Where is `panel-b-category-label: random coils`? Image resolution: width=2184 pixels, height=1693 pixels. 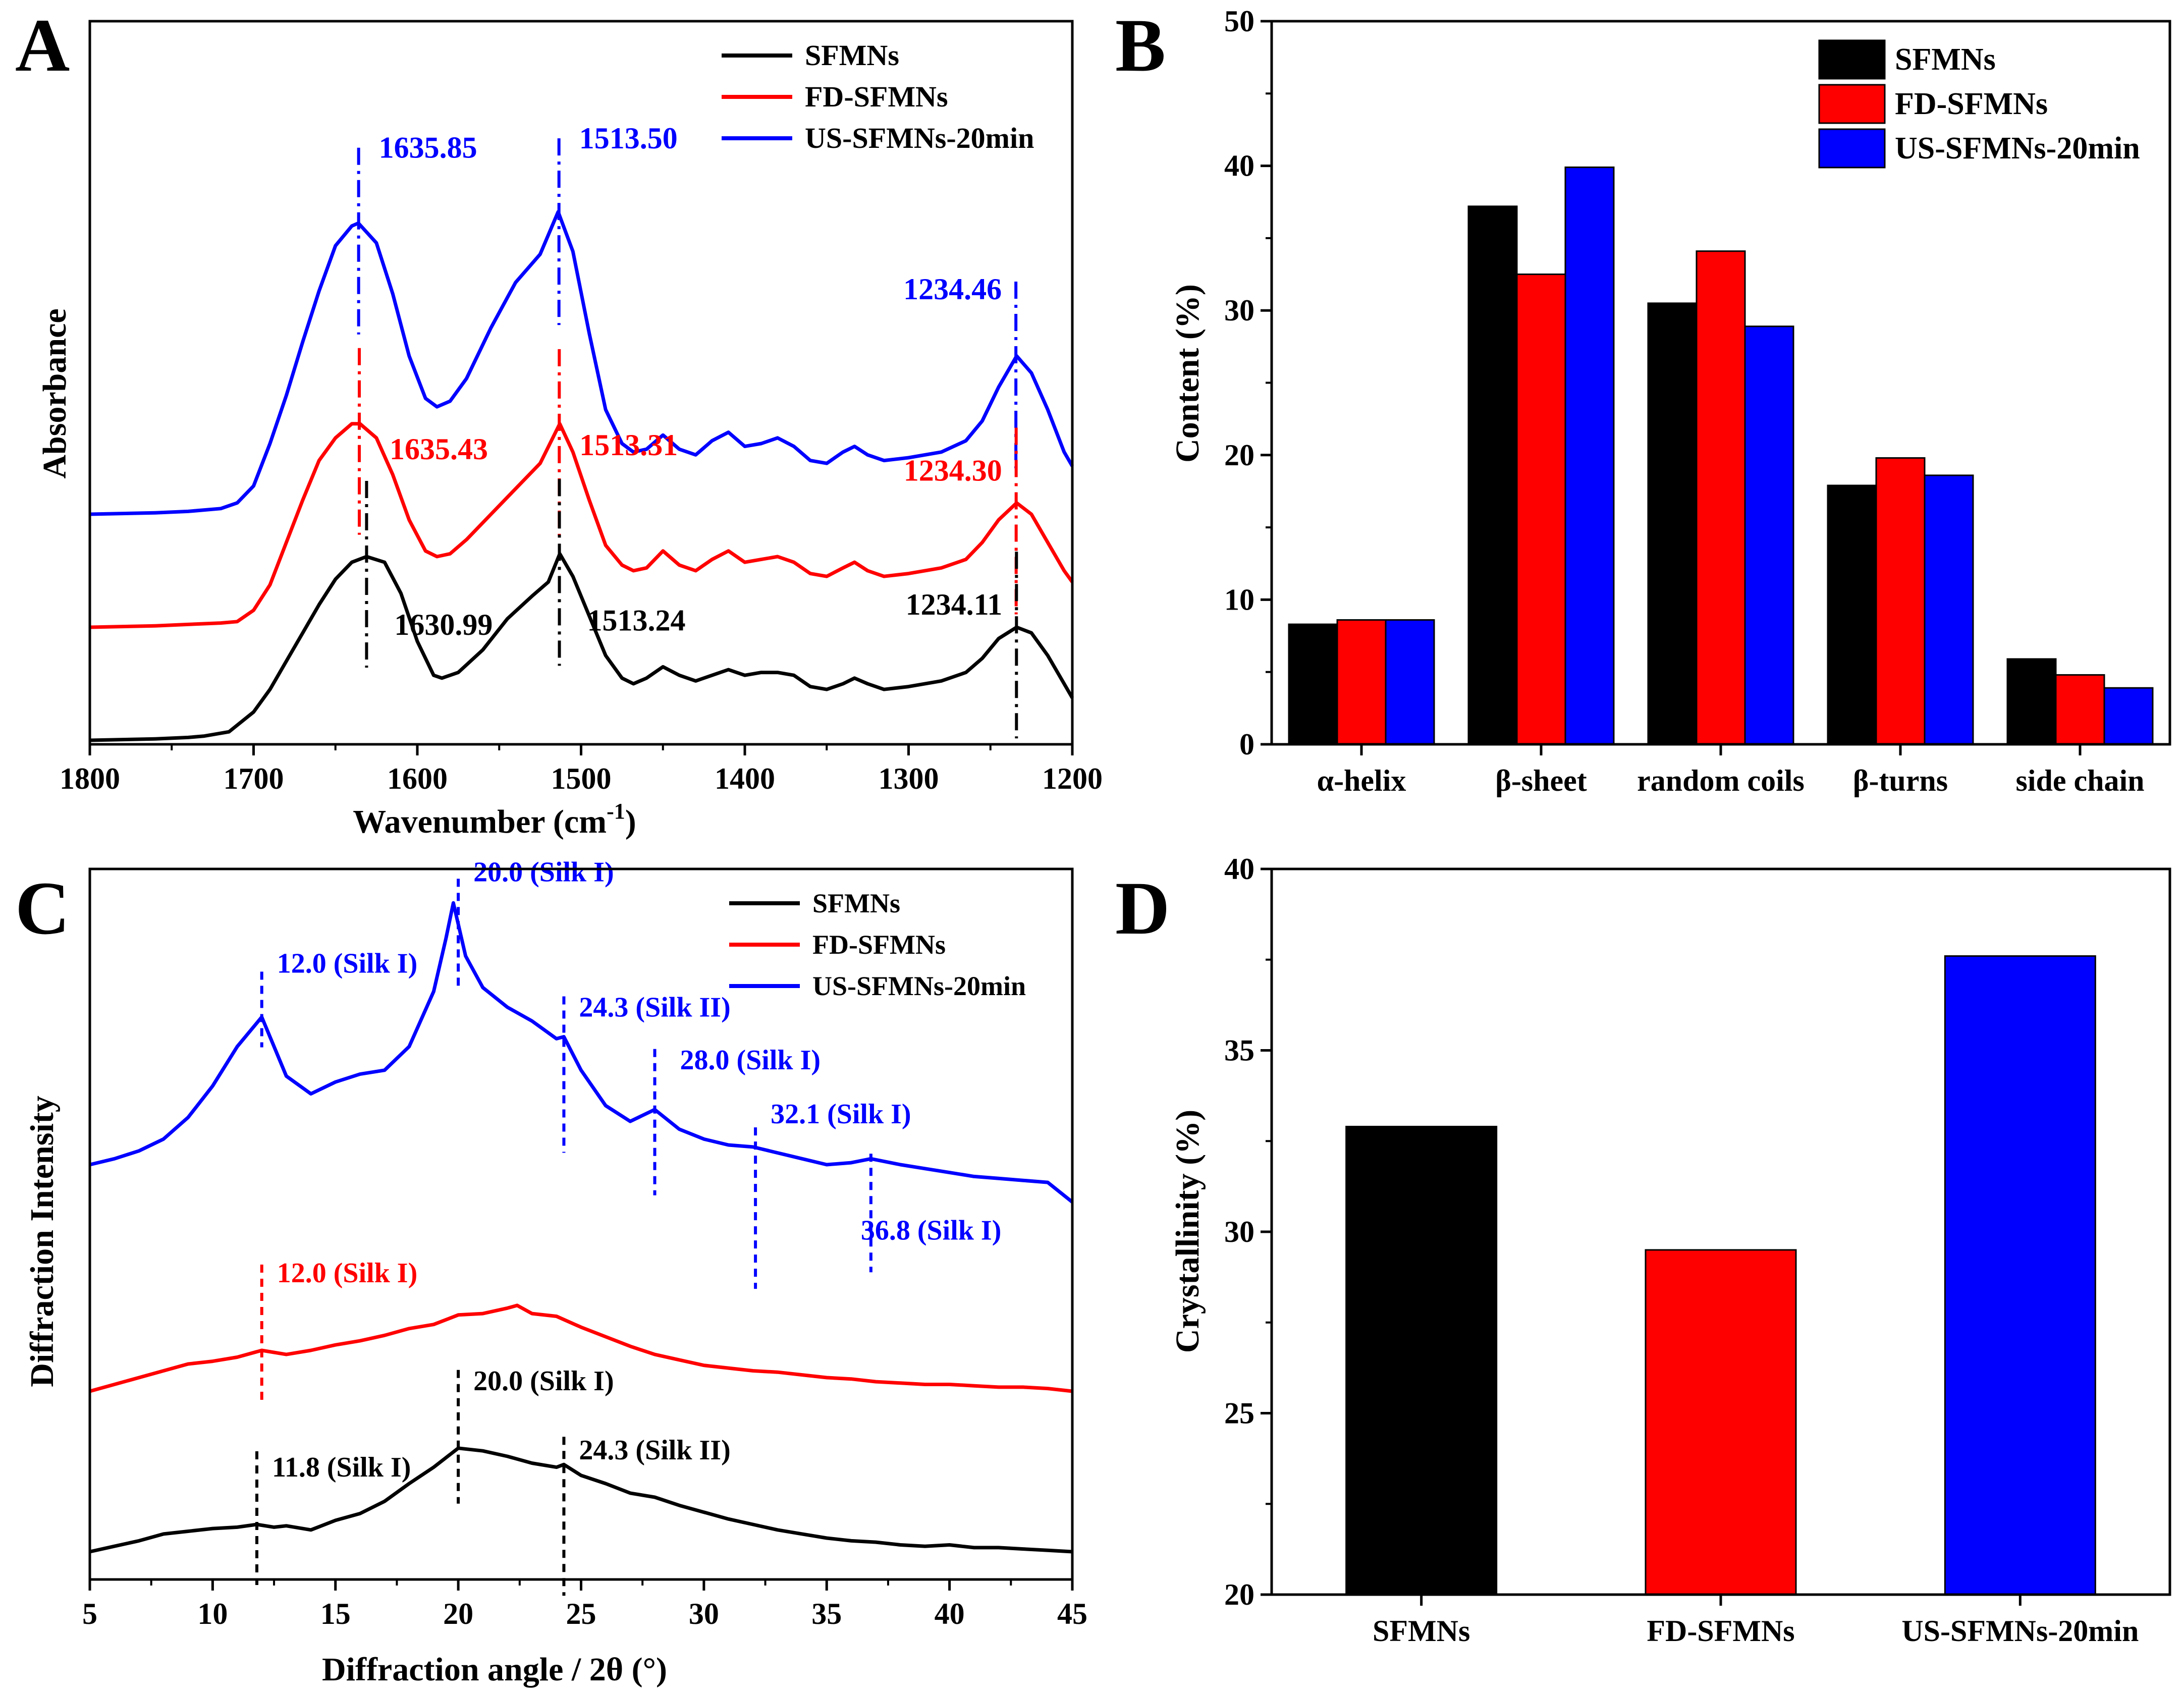
panel-b-category-label: random coils is located at coordinates (1721, 780).